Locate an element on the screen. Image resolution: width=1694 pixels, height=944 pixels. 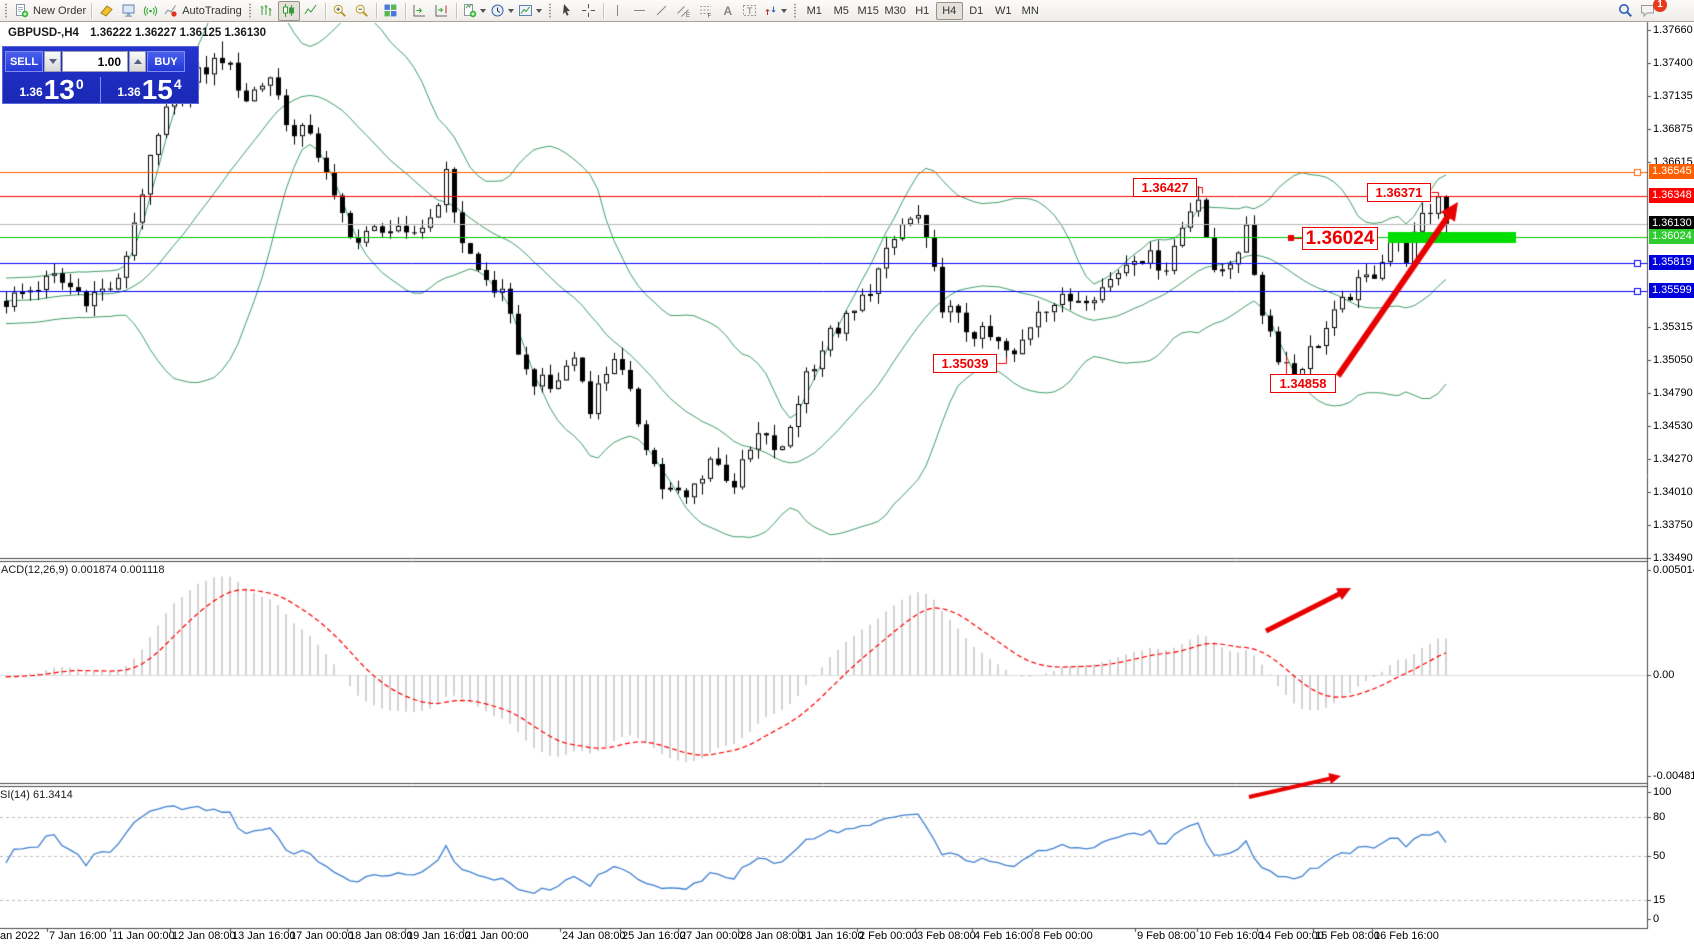
trendline-button is located at coordinates (662, 11).